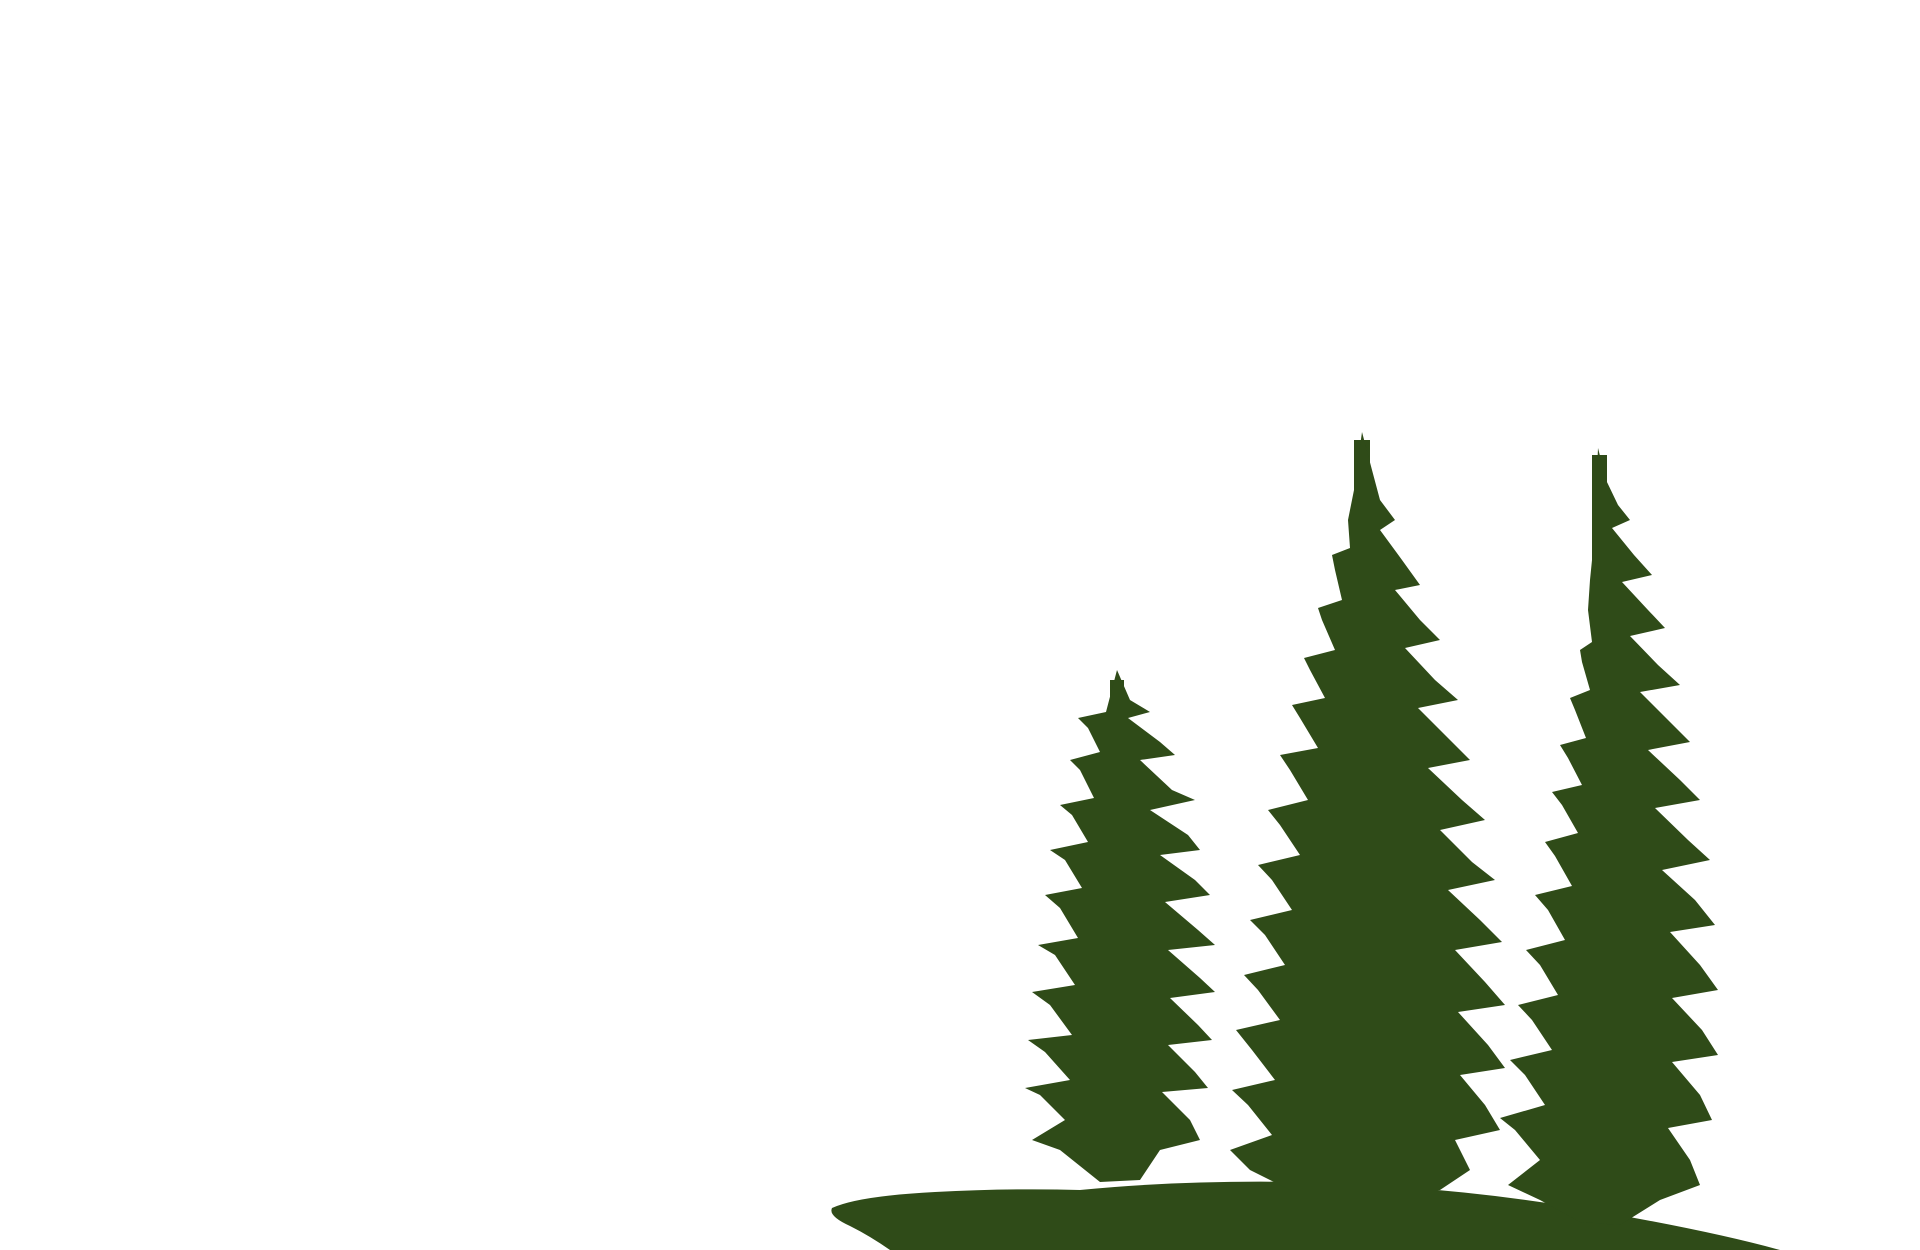  Describe the element at coordinates (1305, 1215) in the screenshot. I see `hill-silhouette` at that location.